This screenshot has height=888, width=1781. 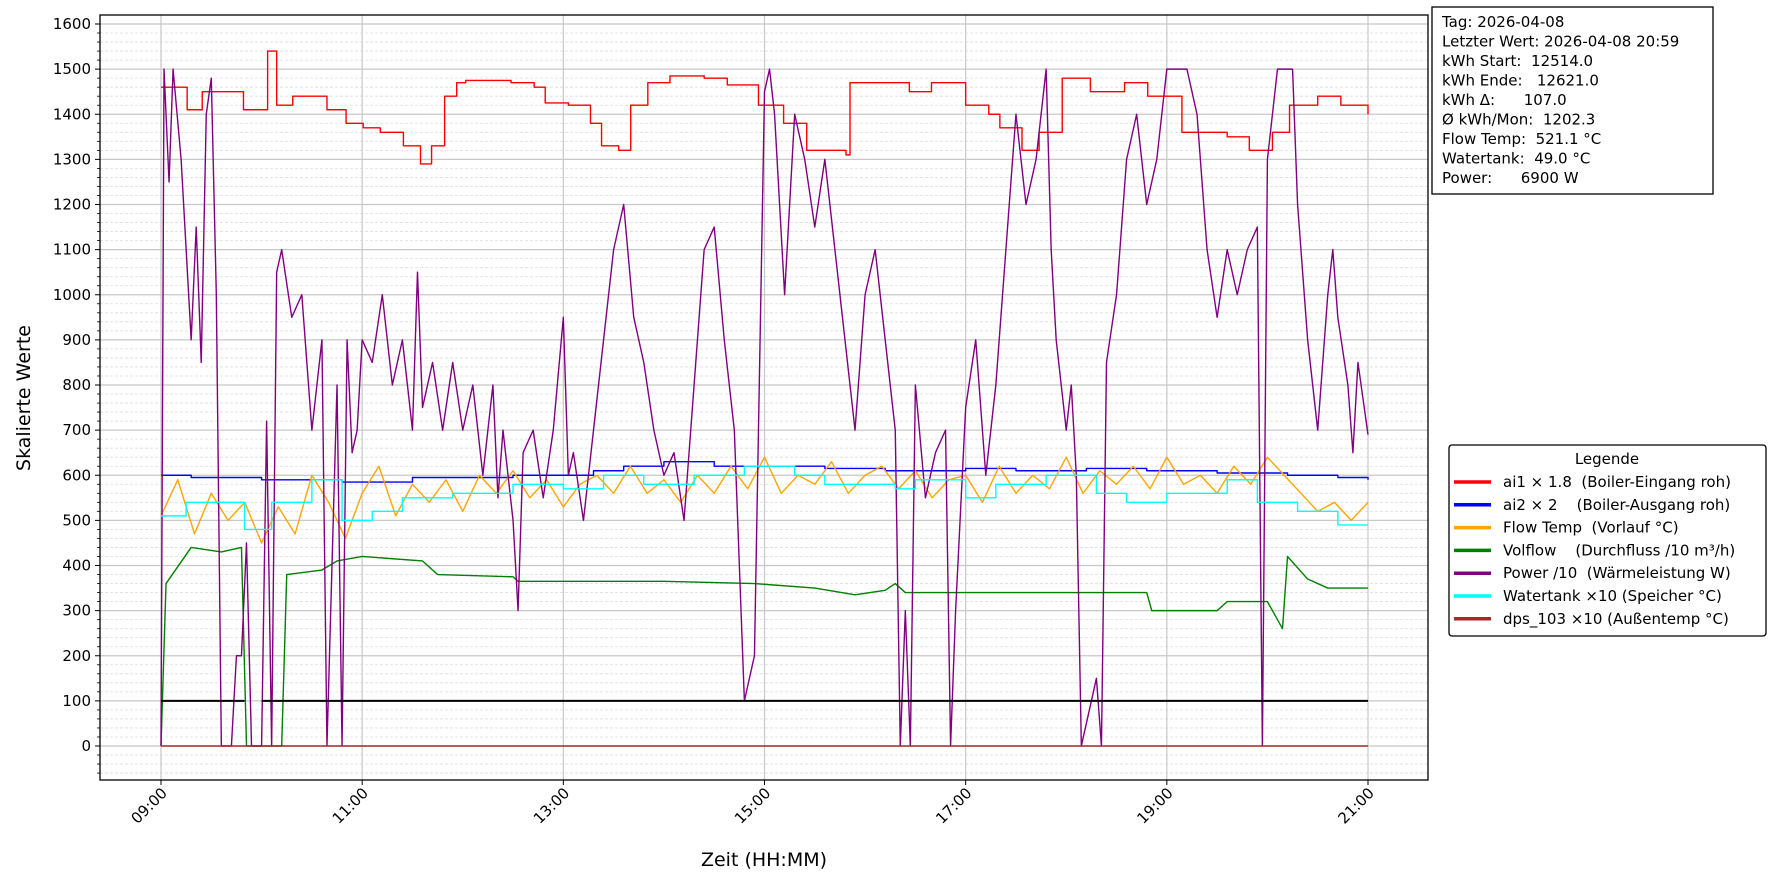 What do you see at coordinates (149, 805) in the screenshot?
I see `x-tick-label: 09:00` at bounding box center [149, 805].